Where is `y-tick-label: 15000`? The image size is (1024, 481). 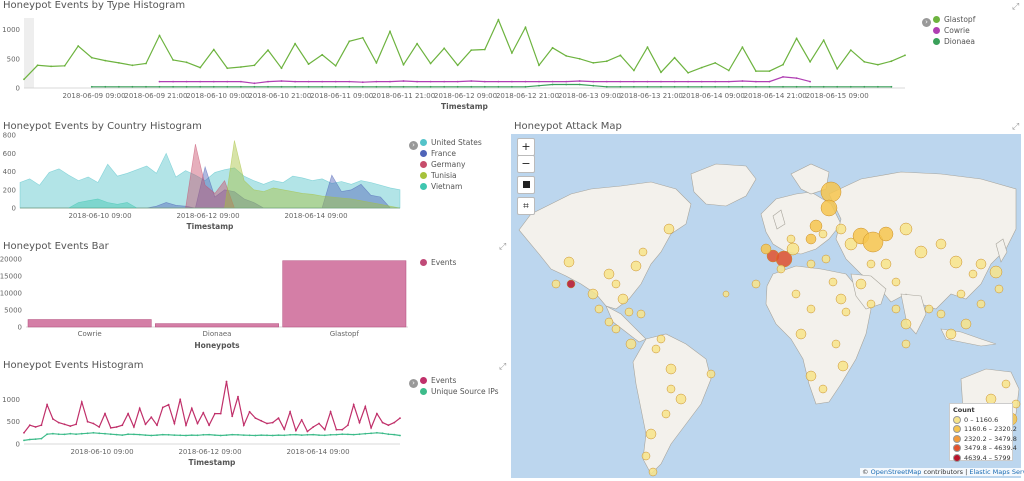 y-tick-label: 15000 is located at coordinates (11, 277).